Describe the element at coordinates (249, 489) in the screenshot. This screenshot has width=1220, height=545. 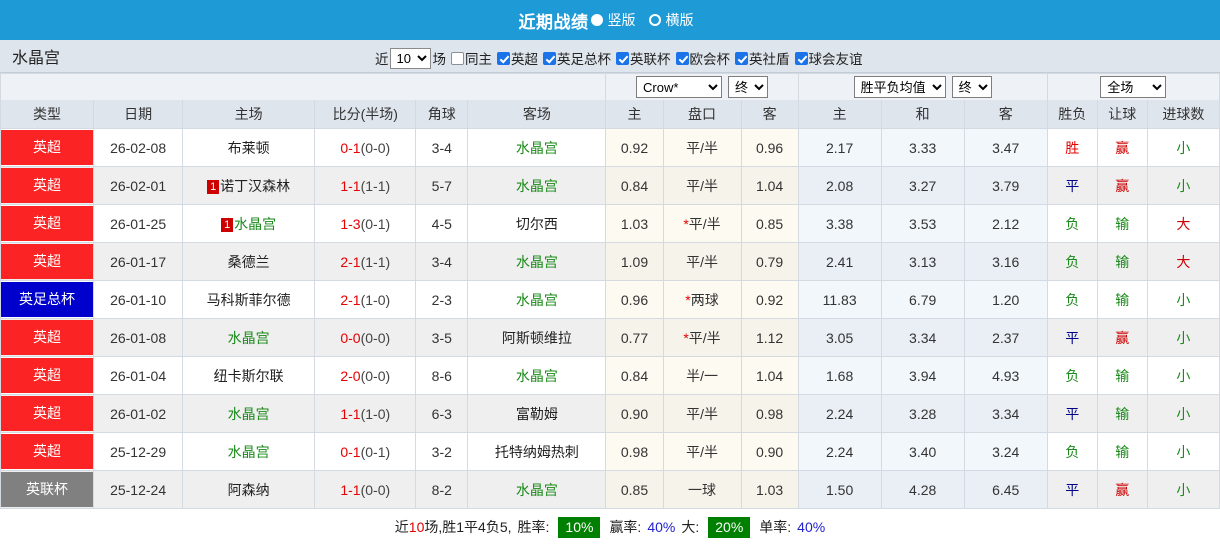
I see `cell-home-team: 阿森纳` at that location.